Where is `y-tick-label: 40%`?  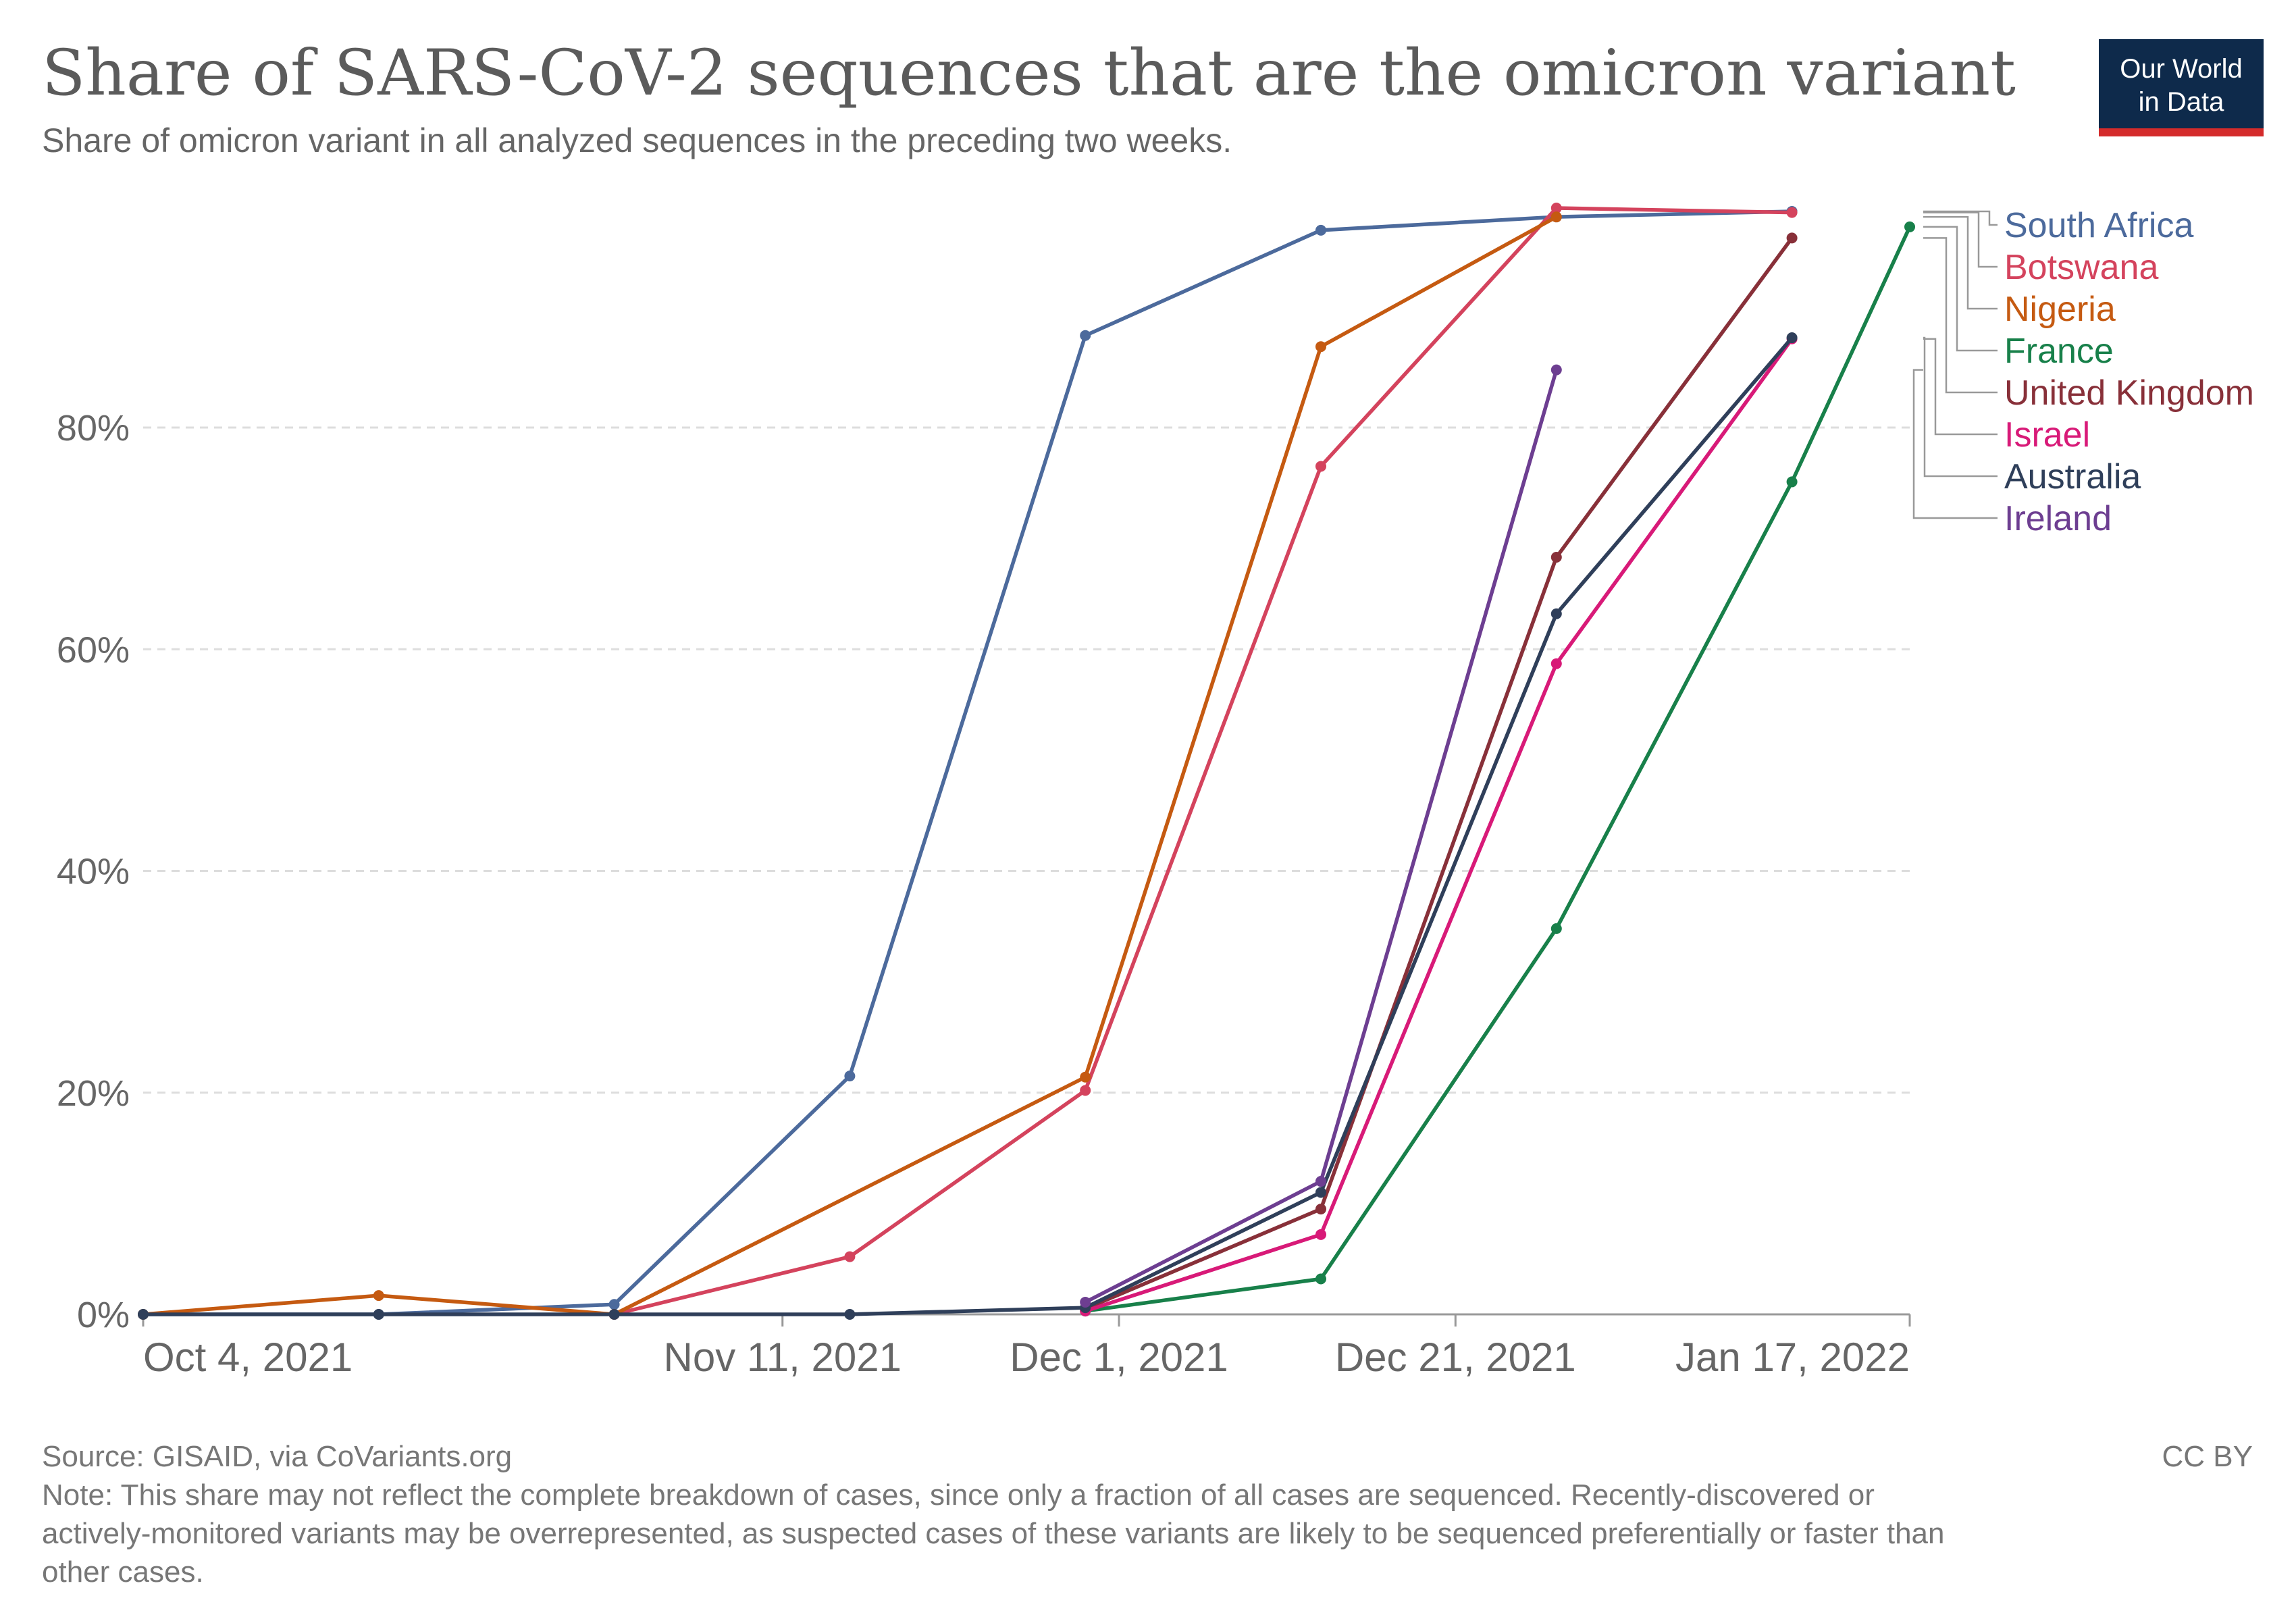
y-tick-label: 40% is located at coordinates (94, 872).